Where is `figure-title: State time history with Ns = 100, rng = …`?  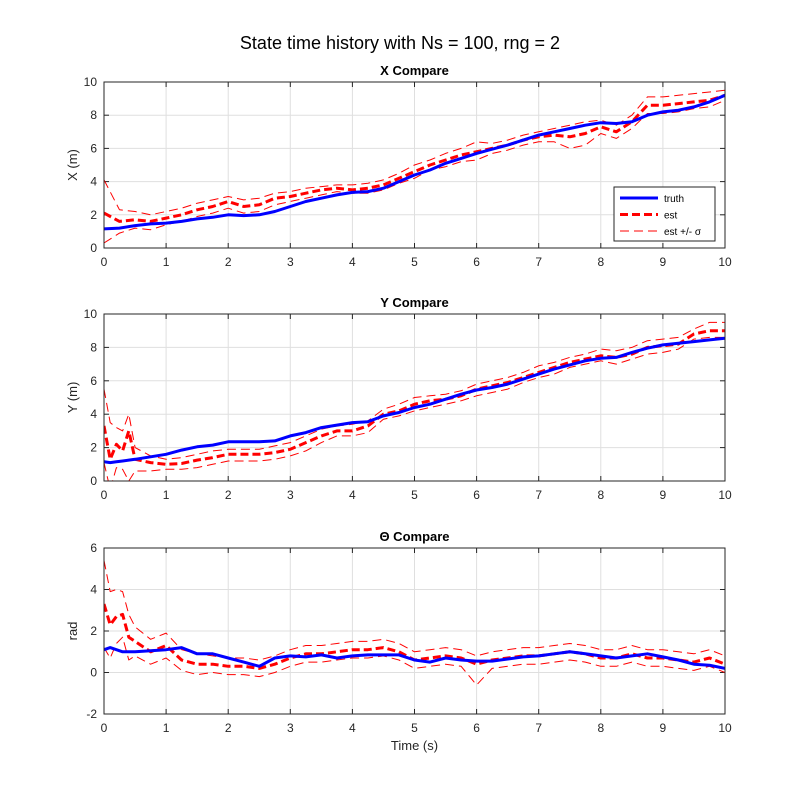
figure-title: State time history with Ns = 100, rng = … is located at coordinates (400, 43).